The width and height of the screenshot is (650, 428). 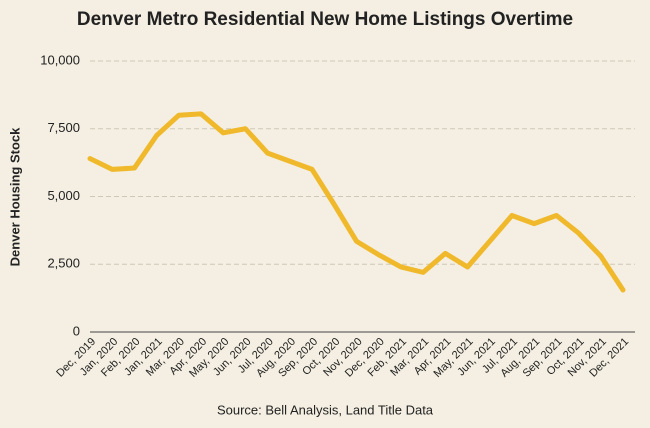 What do you see at coordinates (325, 409) in the screenshot?
I see `source-note: Source: Bell Analysis, Land Title Data` at bounding box center [325, 409].